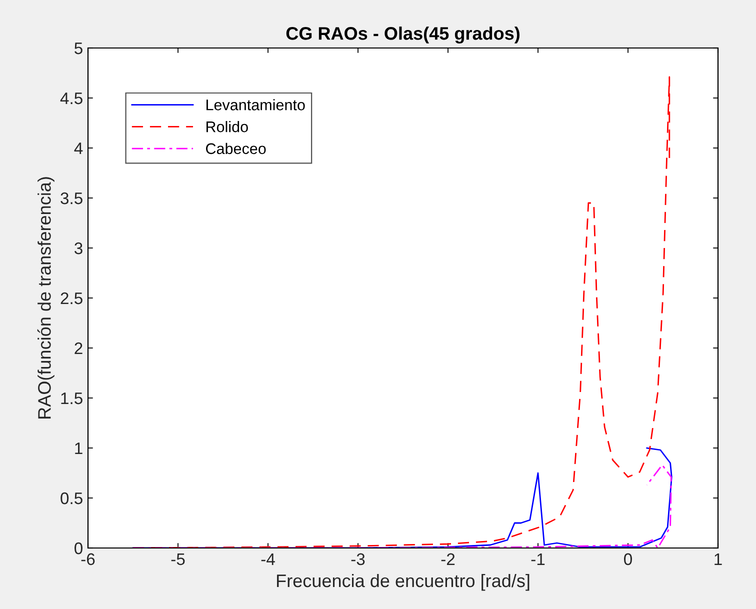 This screenshot has width=756, height=609. What do you see at coordinates (358, 559) in the screenshot?
I see `x-tick-label: -3` at bounding box center [358, 559].